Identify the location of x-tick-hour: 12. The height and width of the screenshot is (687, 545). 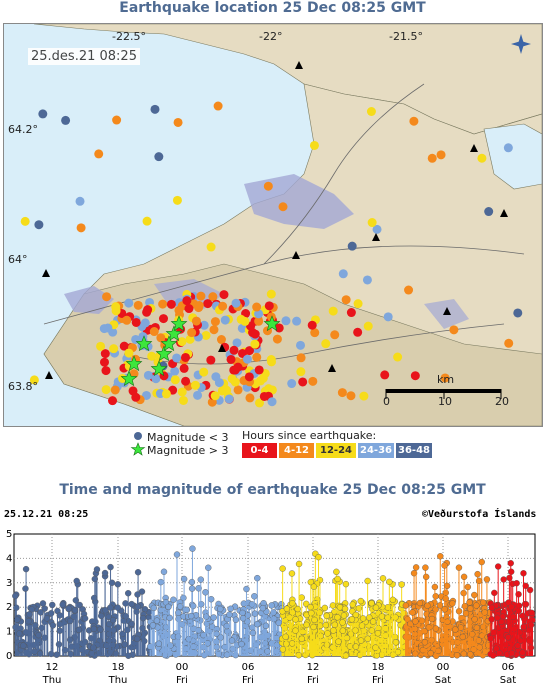
(313, 667).